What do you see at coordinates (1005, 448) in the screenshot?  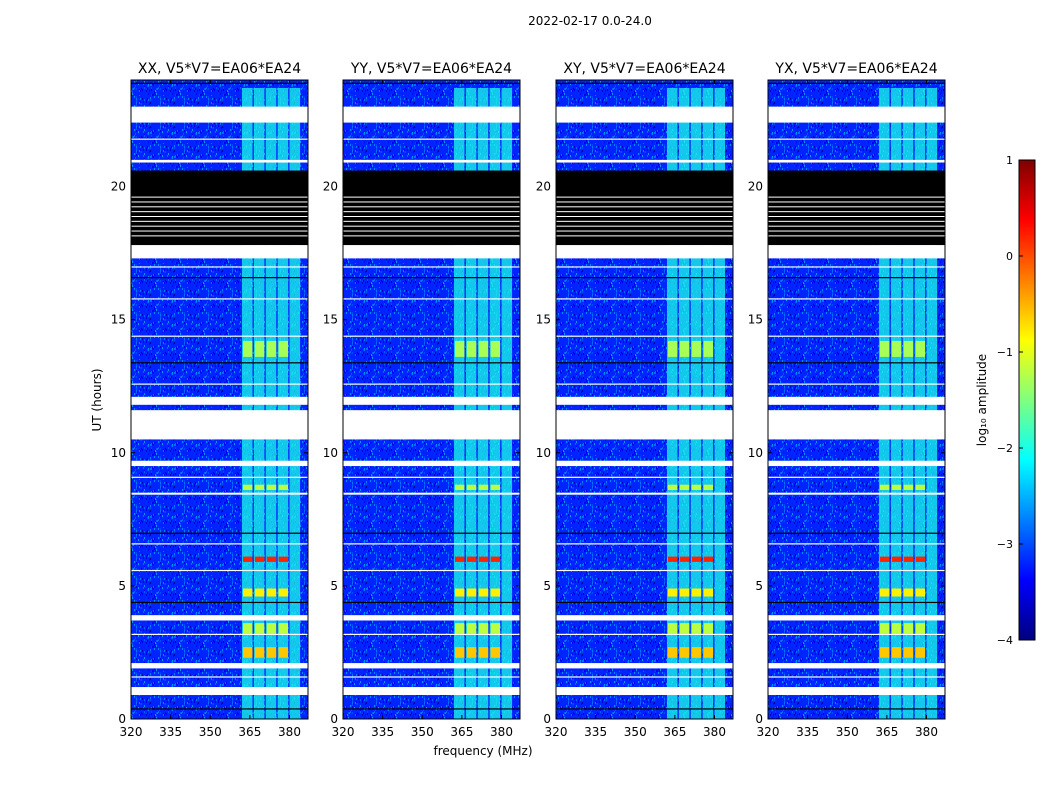 I see `colorbar-tick-label: −2` at bounding box center [1005, 448].